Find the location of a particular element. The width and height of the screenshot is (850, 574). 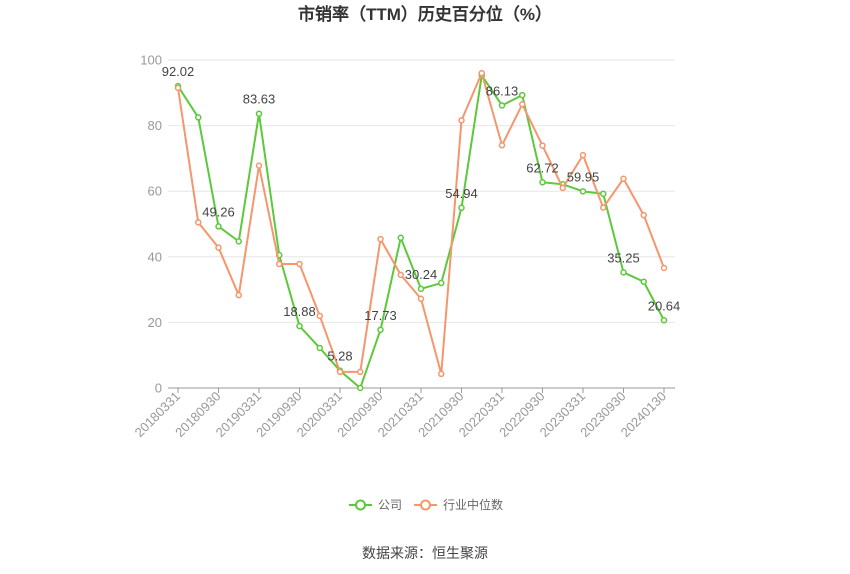

legend-item-company: 公司 is located at coordinates (375, 505).